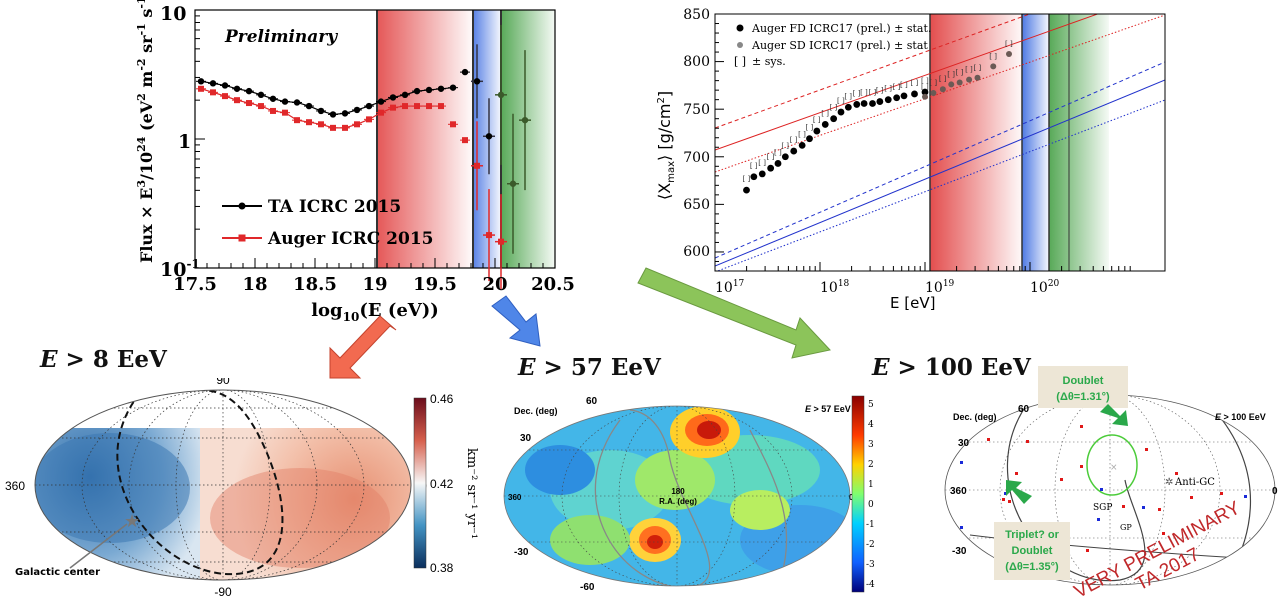 Image resolution: width=1285 pixels, height=601 pixels. What do you see at coordinates (951, 367) in the screenshot?
I see `map3-energy-label: E > 100 EeV` at bounding box center [951, 367].